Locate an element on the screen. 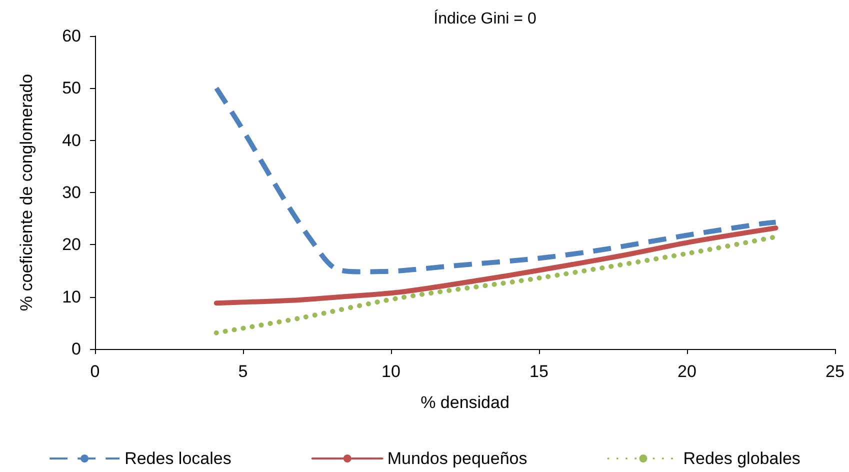 This screenshot has height=472, width=849. x-axis-title: % densidad is located at coordinates (465, 402).